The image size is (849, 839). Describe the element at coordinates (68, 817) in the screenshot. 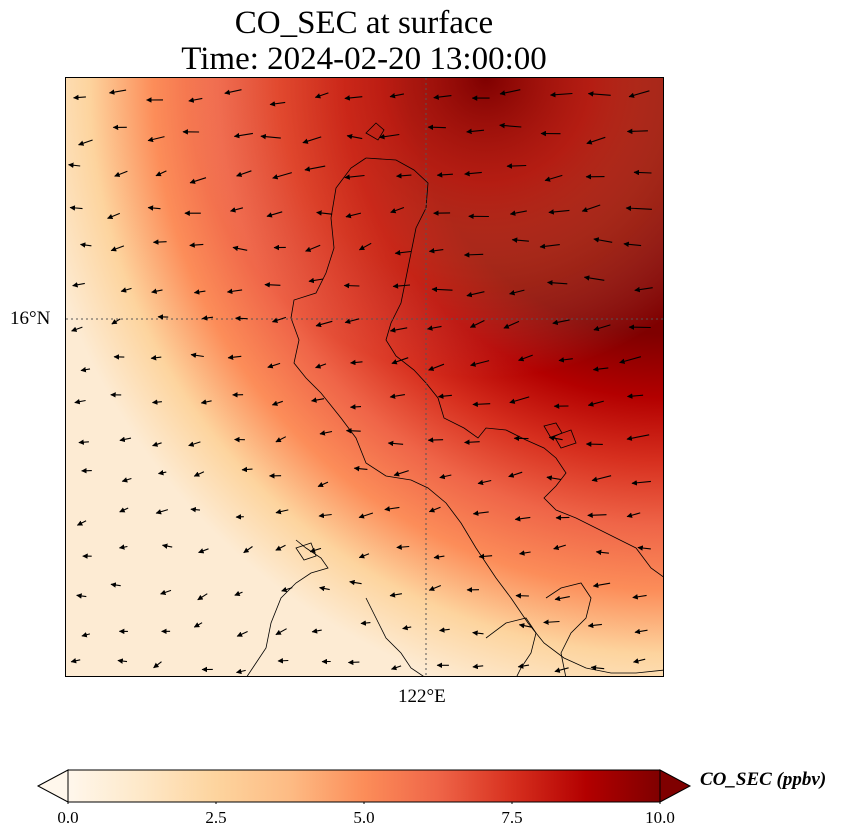

I see `colorbar-tick-label: 0.0` at that location.